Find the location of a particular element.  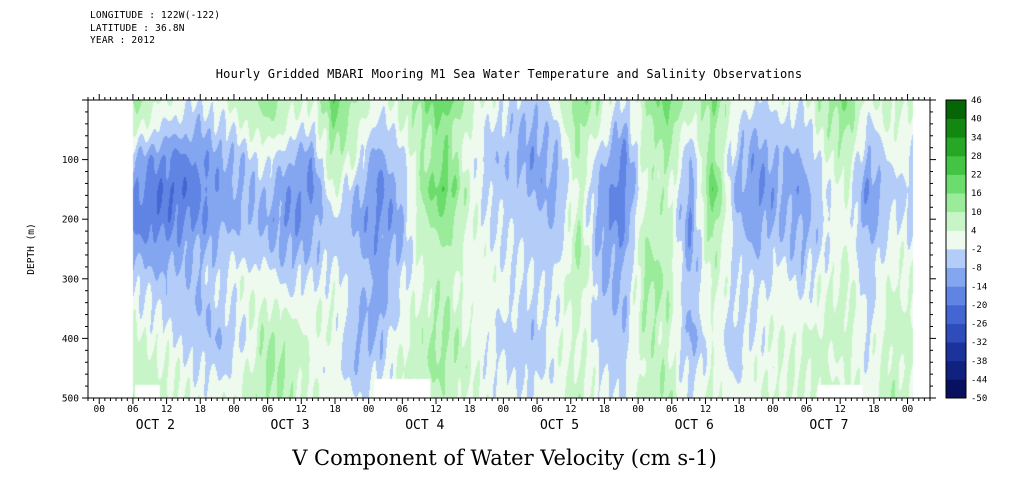

y-tick-label: 100 is located at coordinates (70, 160).